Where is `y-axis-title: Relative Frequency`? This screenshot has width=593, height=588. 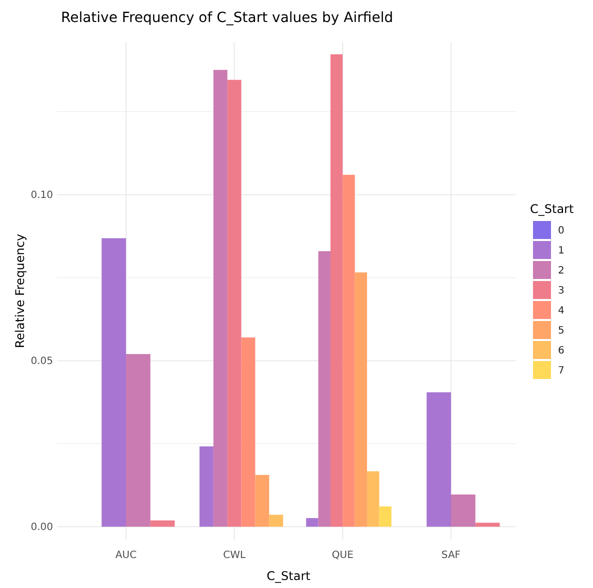
y-axis-title: Relative Frequency is located at coordinates (20, 291).